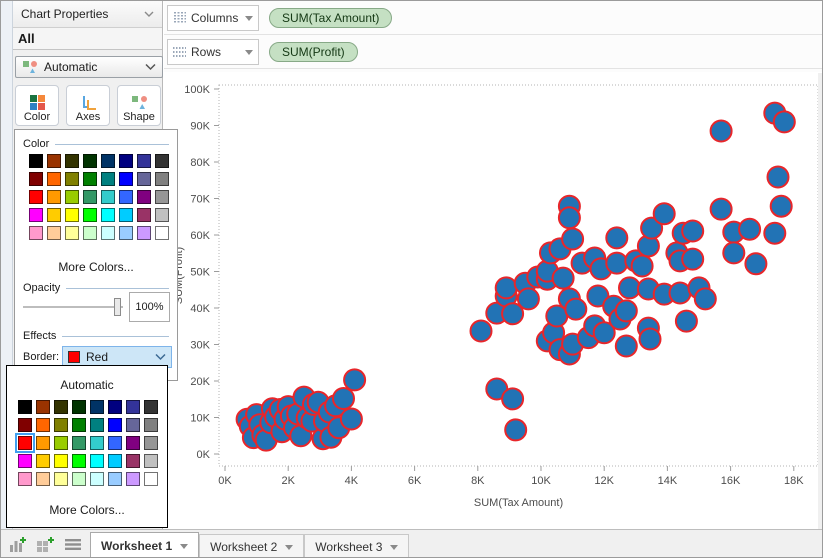  I want to click on columns-shelf-box: Columns, so click(213, 18).